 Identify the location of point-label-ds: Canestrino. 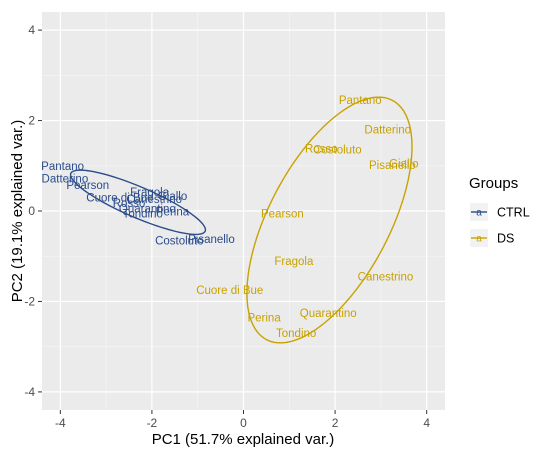
(386, 278).